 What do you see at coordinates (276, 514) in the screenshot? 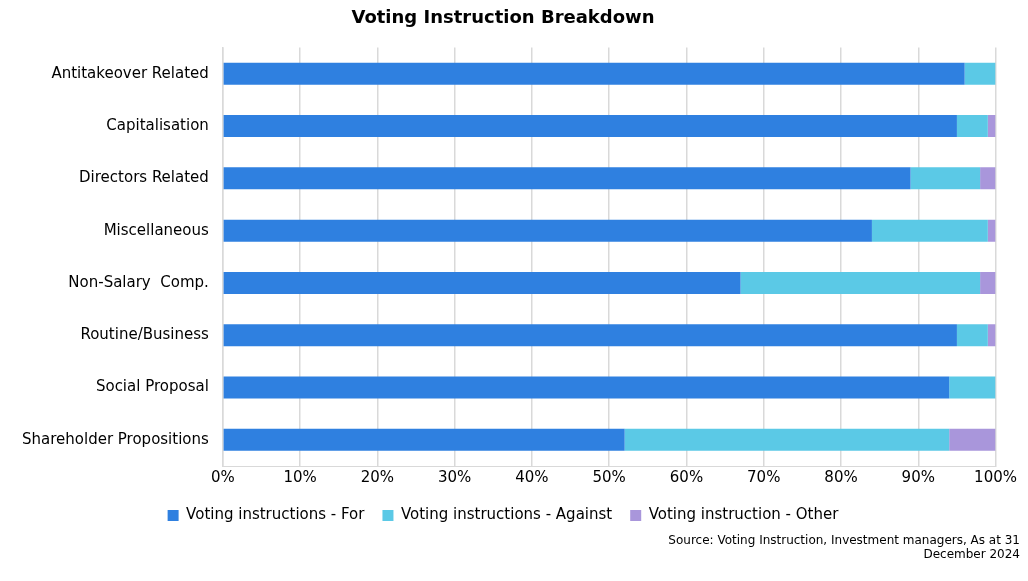
I see `legend-label: Voting instructions - For` at bounding box center [276, 514].